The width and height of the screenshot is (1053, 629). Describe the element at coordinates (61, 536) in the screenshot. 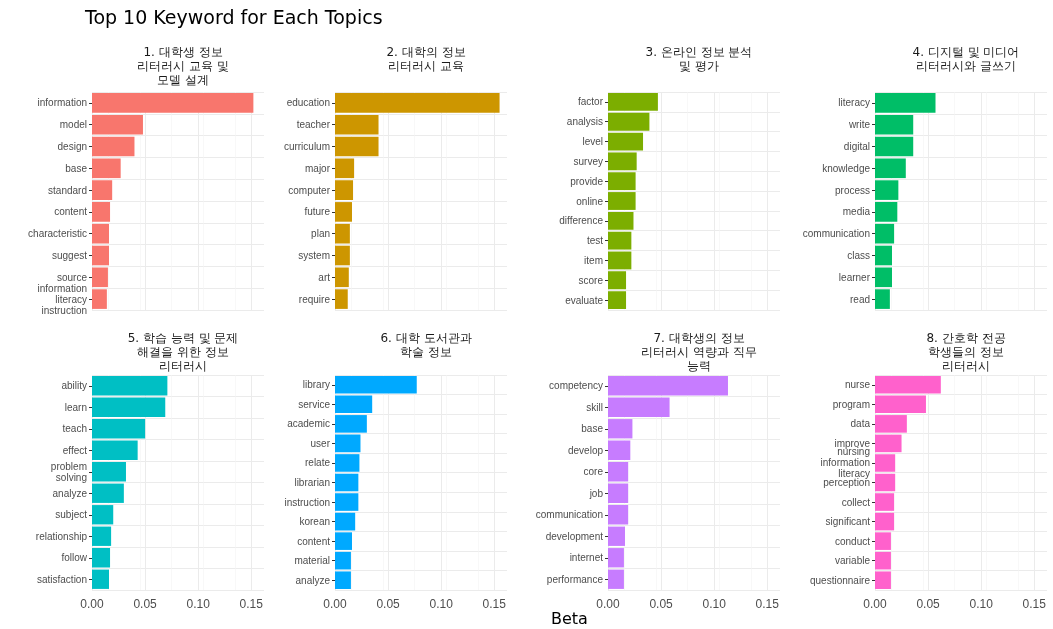

I see `y-tick-label: relationship` at that location.